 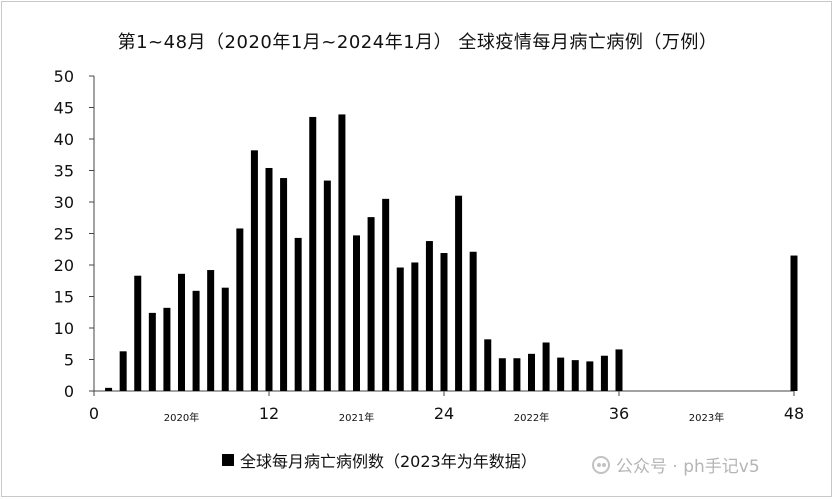 I want to click on legend: 全球每月病亡病例数（2023年为年数据）, so click(x=379, y=460).